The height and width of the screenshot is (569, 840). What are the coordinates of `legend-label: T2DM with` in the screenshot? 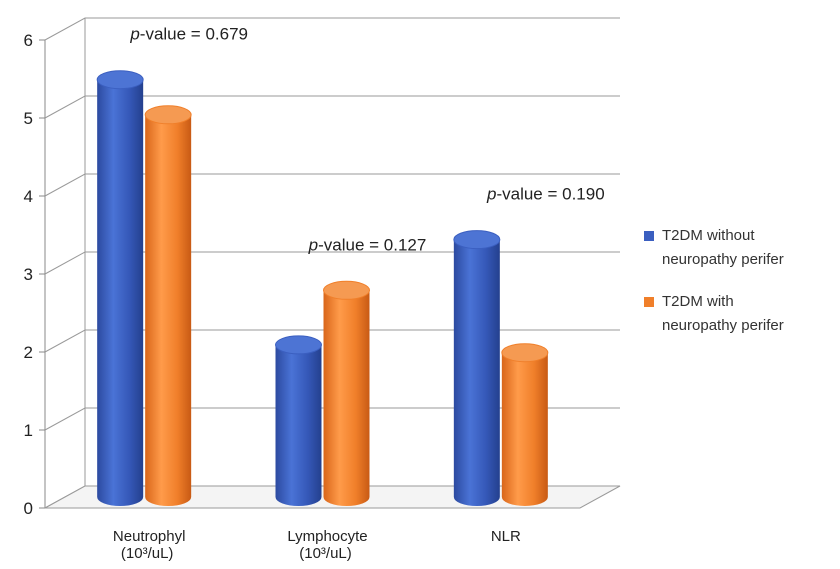 It's located at (698, 301).